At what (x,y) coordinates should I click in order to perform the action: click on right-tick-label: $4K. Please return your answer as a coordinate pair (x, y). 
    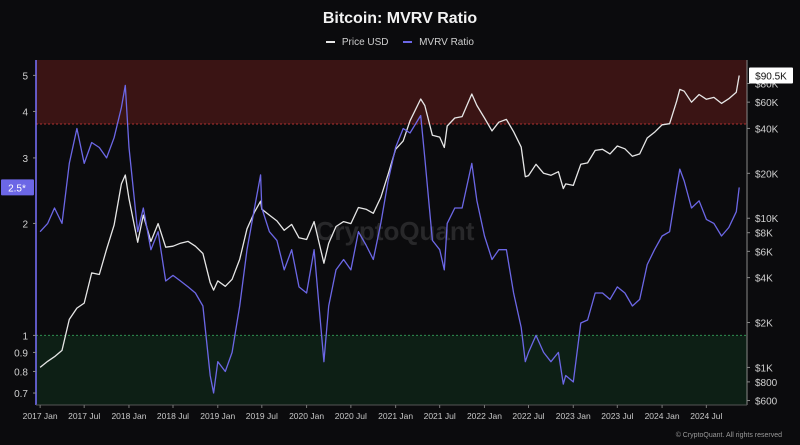
    Looking at the image, I should click on (764, 279).